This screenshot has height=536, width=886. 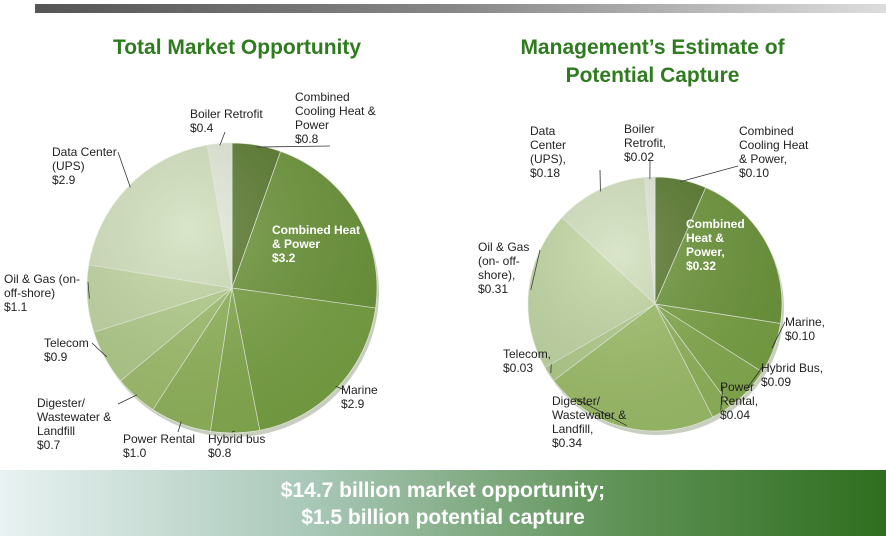 What do you see at coordinates (567, 443) in the screenshot?
I see `slice-value: $0.34` at bounding box center [567, 443].